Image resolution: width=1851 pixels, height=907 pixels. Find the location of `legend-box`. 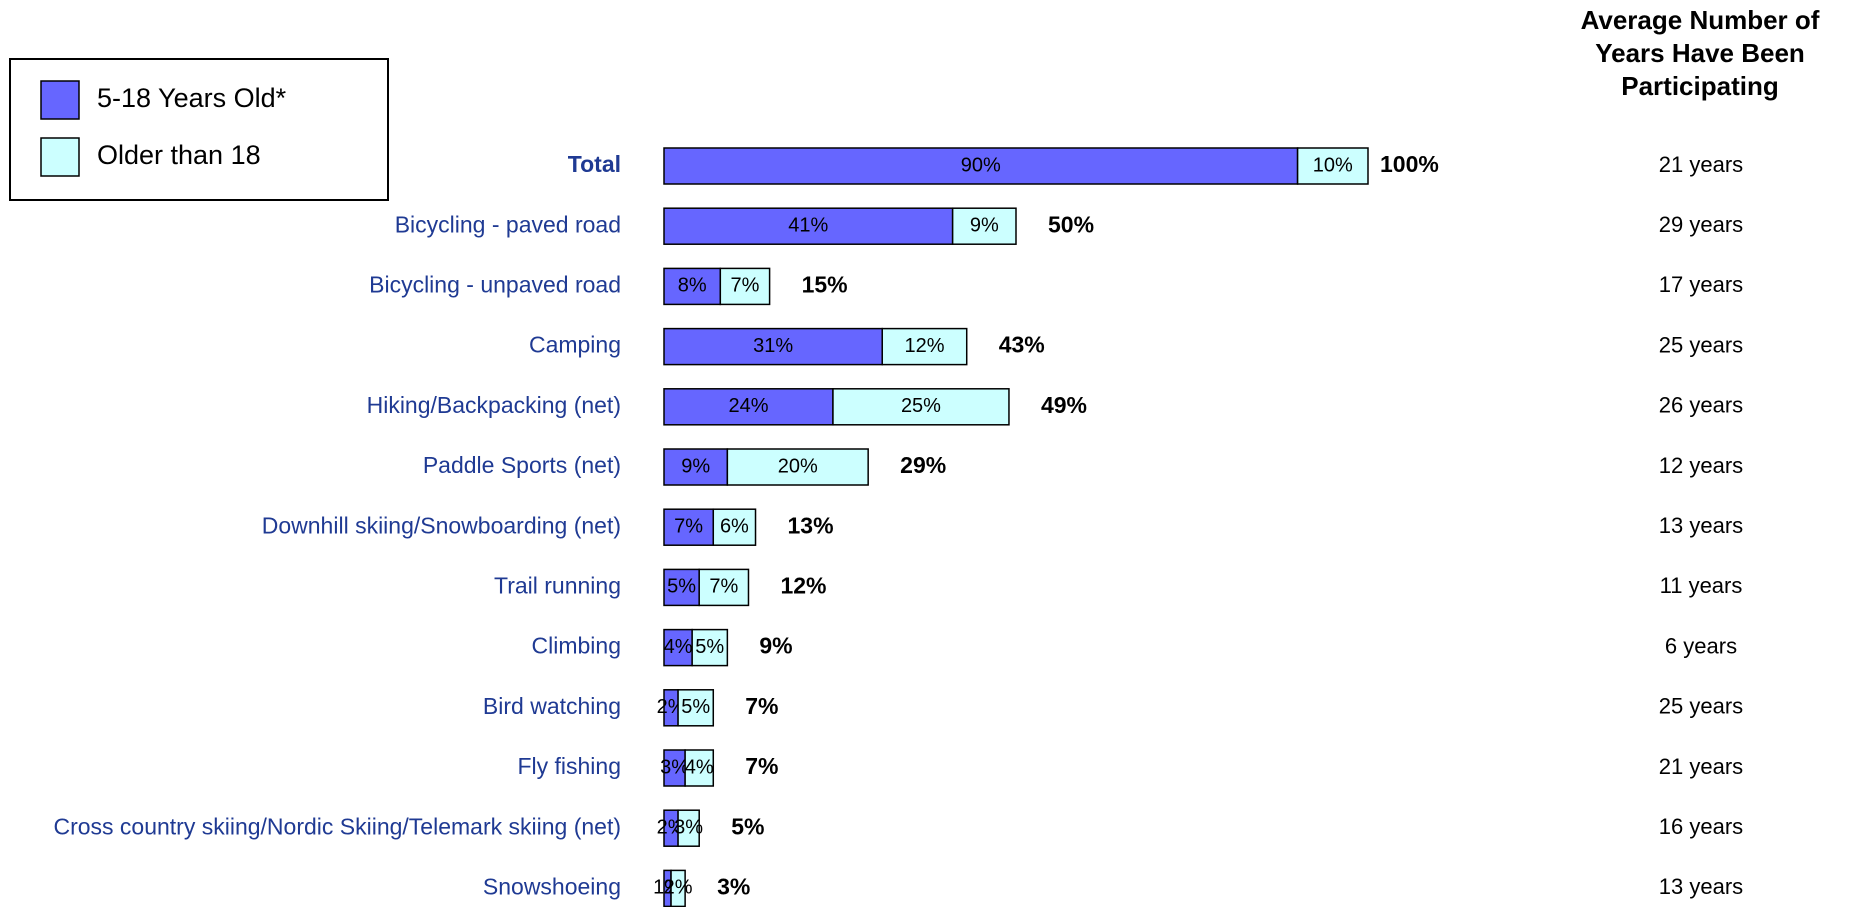

legend-box is located at coordinates (199, 129).